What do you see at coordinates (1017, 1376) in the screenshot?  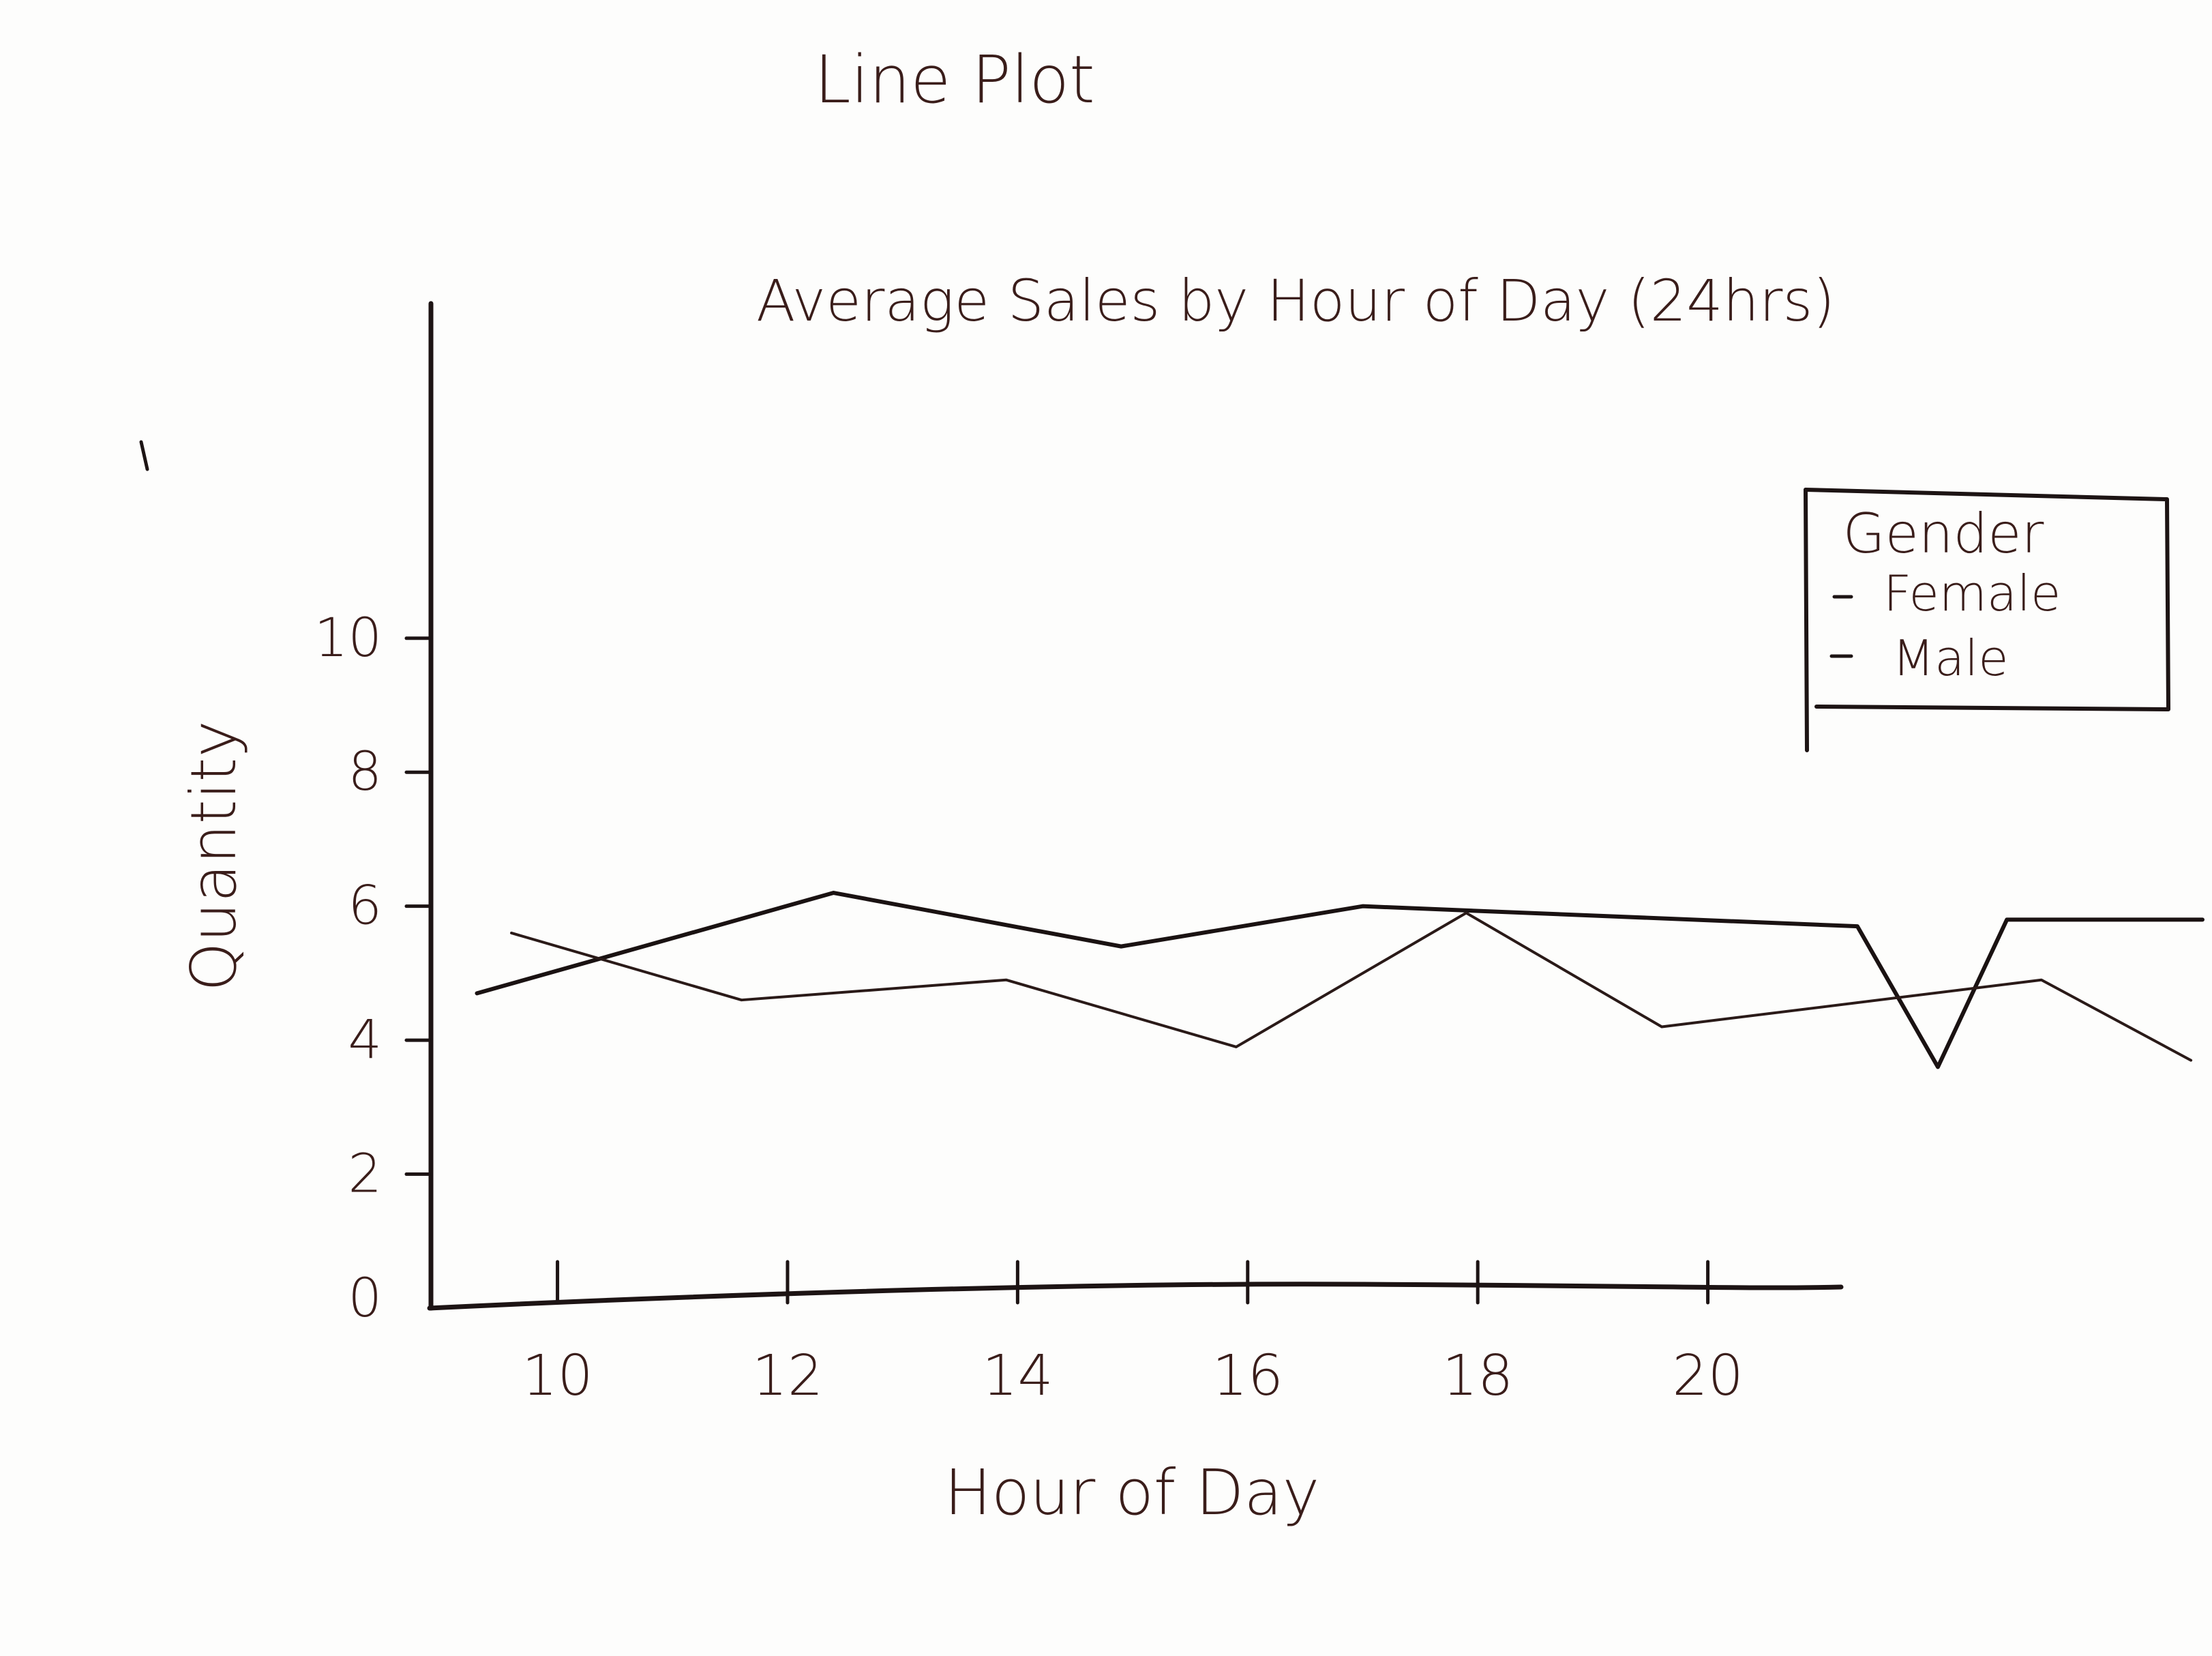 I see `x-tick-label-14: 14` at bounding box center [1017, 1376].